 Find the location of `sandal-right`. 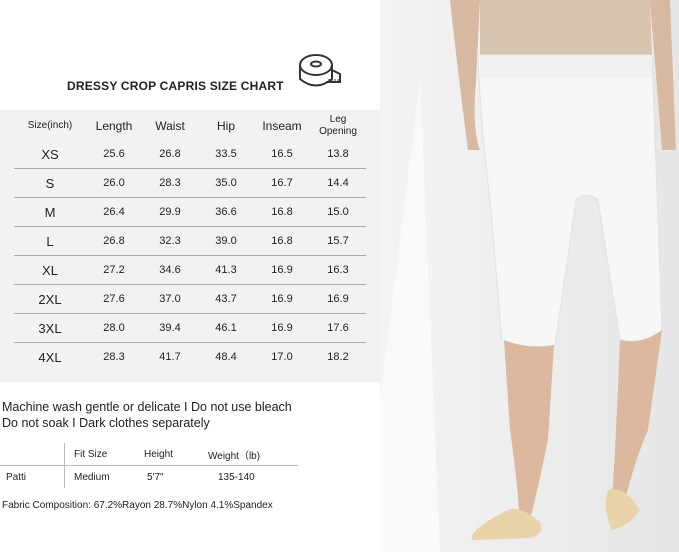

sandal-right is located at coordinates (622, 509).